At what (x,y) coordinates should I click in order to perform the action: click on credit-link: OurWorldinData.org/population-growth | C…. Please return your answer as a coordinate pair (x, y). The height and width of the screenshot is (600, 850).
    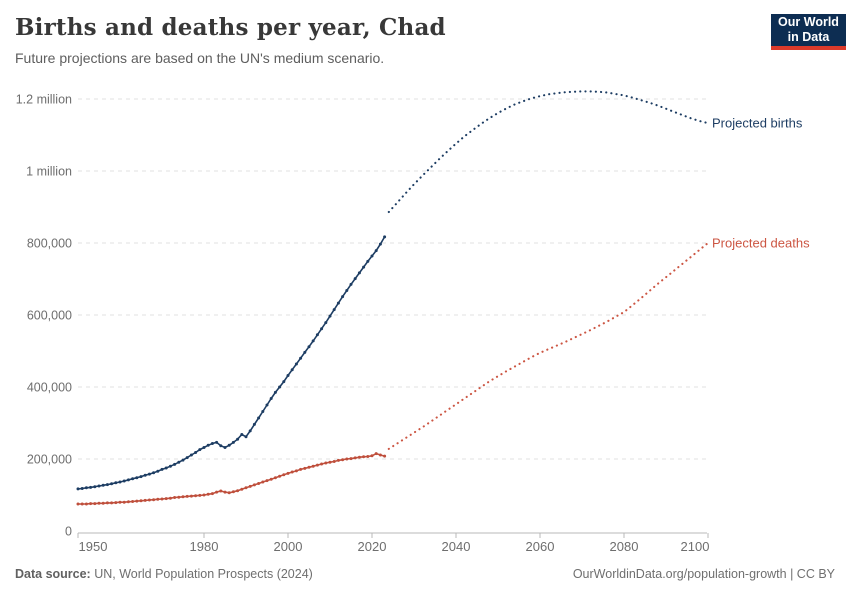
    Looking at the image, I should click on (703, 574).